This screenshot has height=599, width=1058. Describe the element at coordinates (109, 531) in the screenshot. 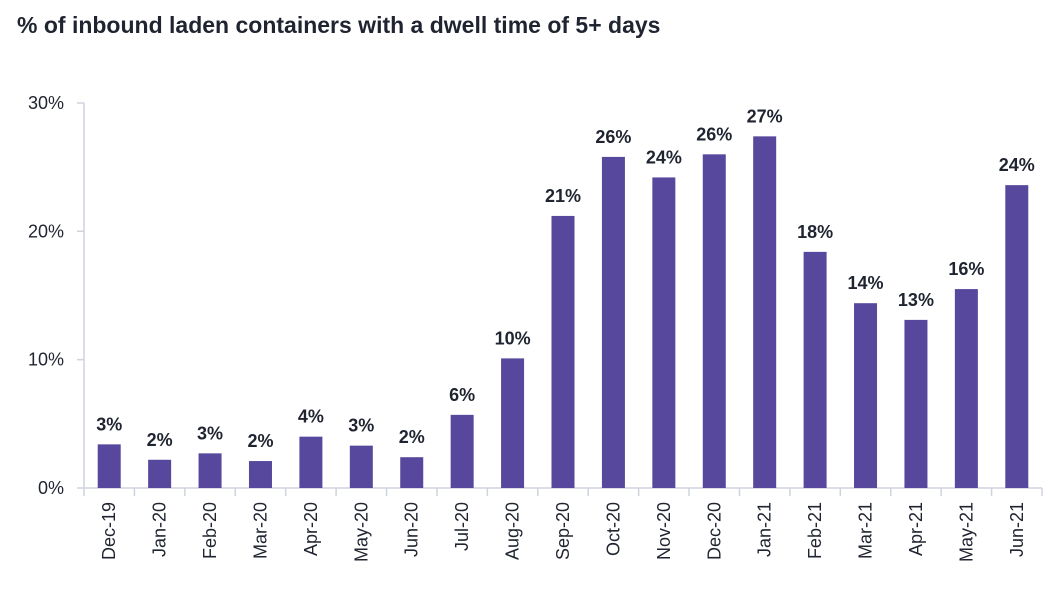

I see `x-tick-label: Dec-19` at that location.